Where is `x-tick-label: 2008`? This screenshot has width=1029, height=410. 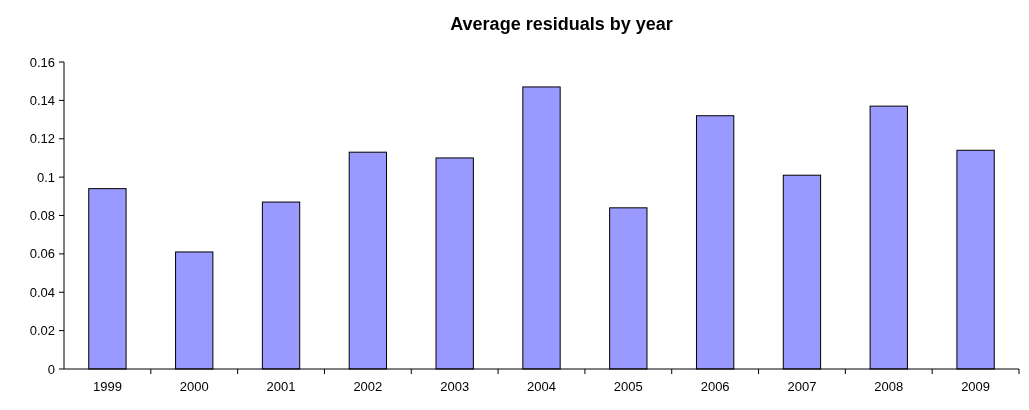
x-tick-label: 2008 is located at coordinates (889, 386).